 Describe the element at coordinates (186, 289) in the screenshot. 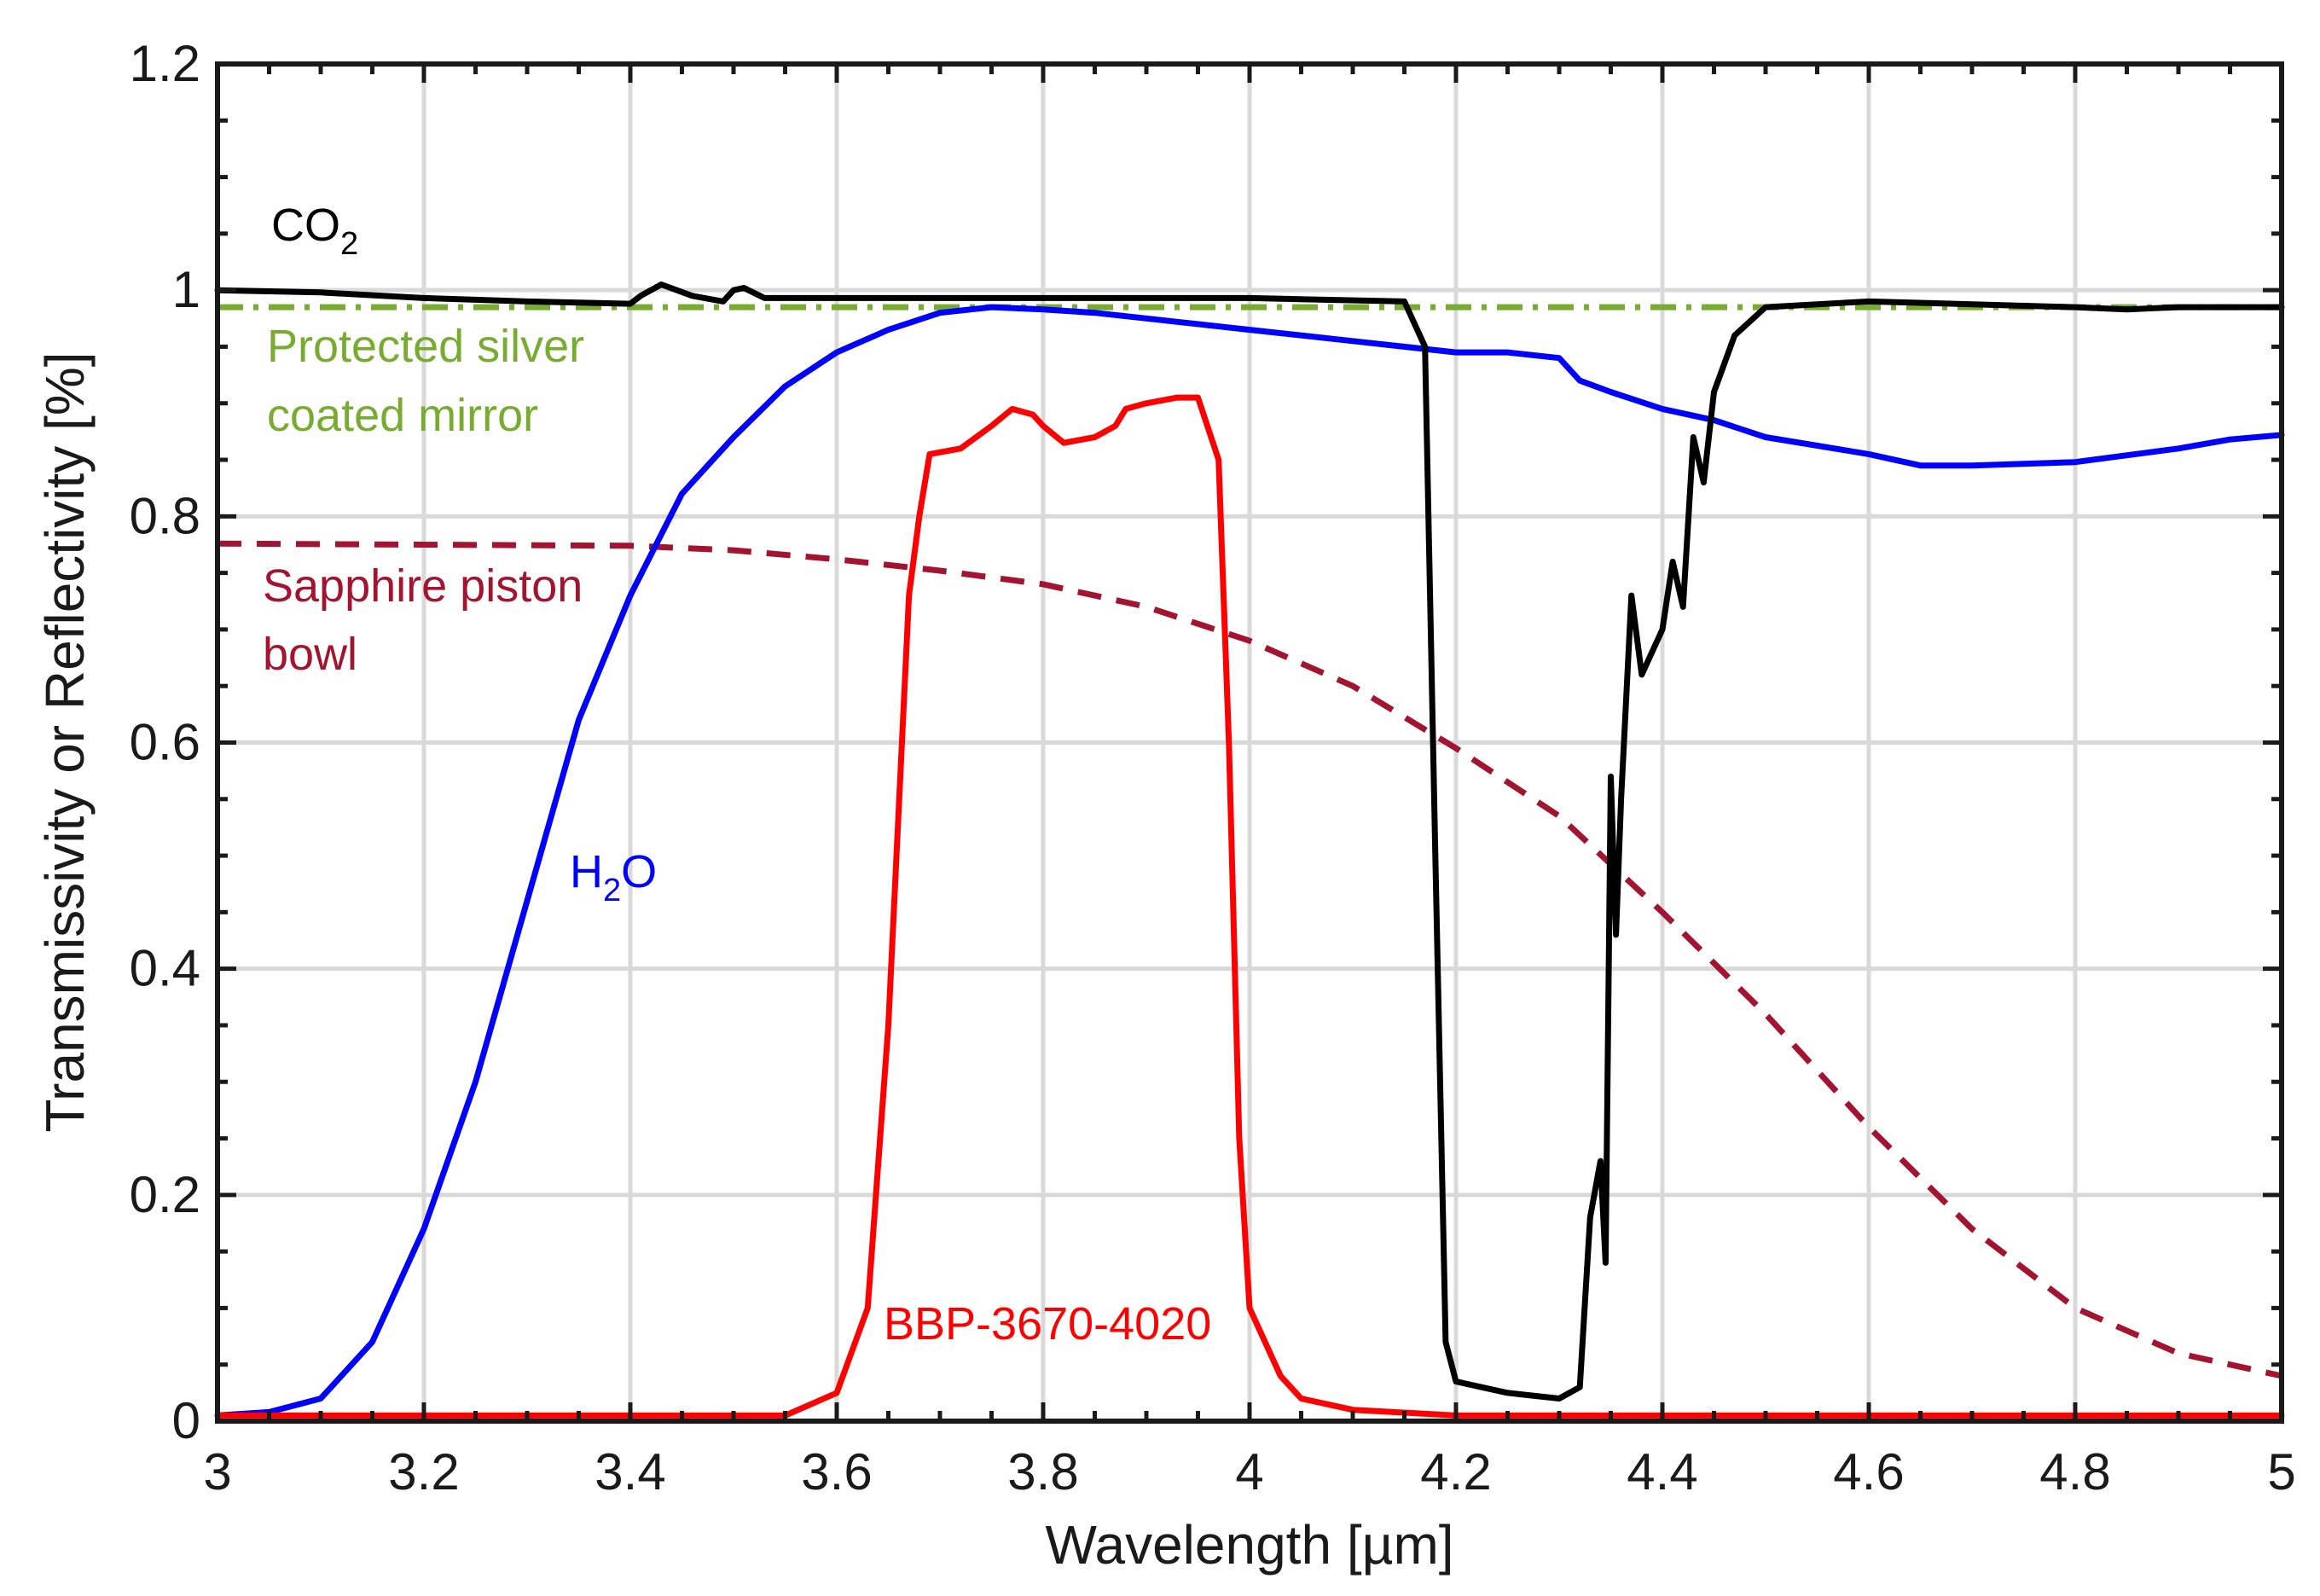

I see `y-tick-label: 1` at that location.